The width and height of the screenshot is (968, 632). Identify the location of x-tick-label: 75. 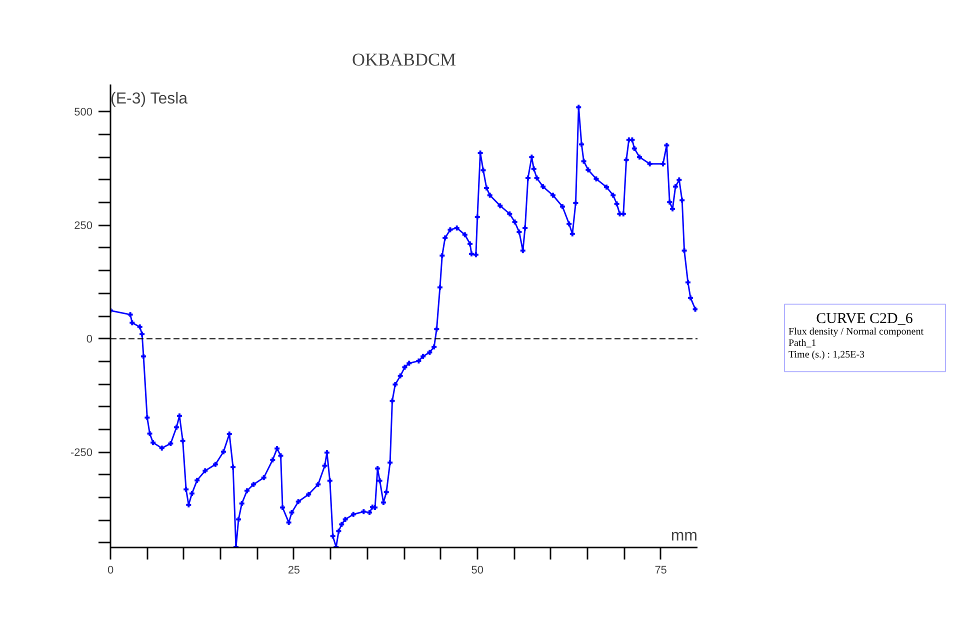
(660, 570).